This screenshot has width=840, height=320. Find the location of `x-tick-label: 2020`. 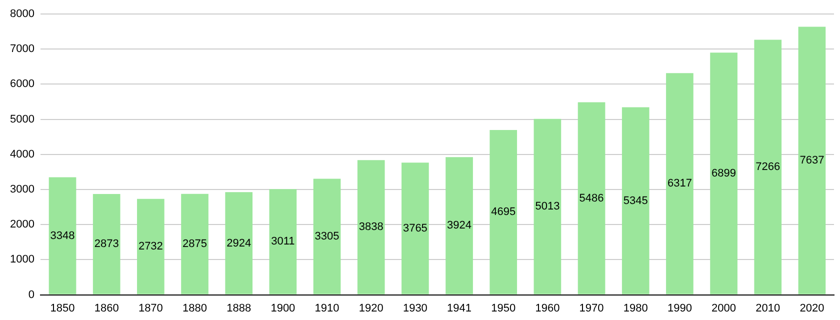

x-tick-label: 2020 is located at coordinates (812, 308).